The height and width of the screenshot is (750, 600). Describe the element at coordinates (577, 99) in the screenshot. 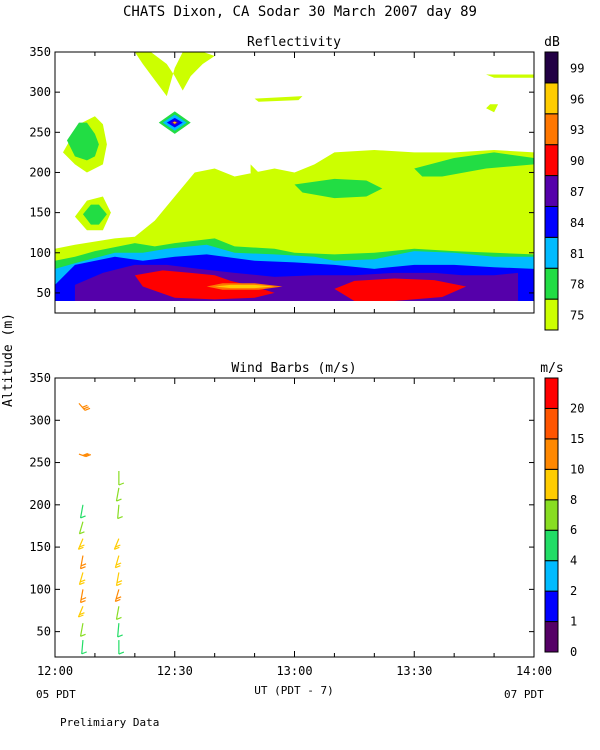

I see `reflectivity-colorbar-label: 96` at that location.